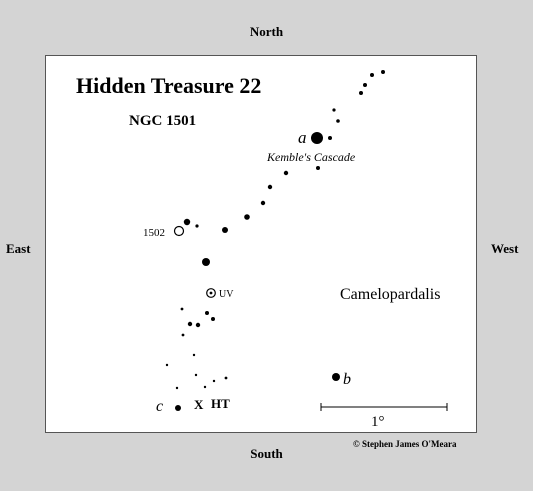  I want to click on star-b, so click(336, 377).